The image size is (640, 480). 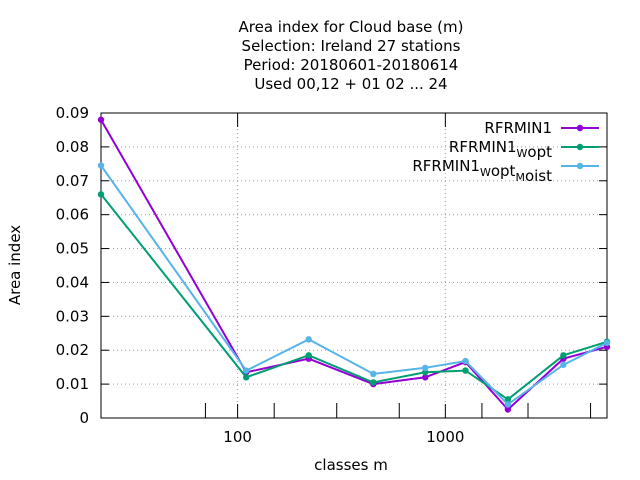 What do you see at coordinates (237, 437) in the screenshot?
I see `x-tick-label: 100` at bounding box center [237, 437].